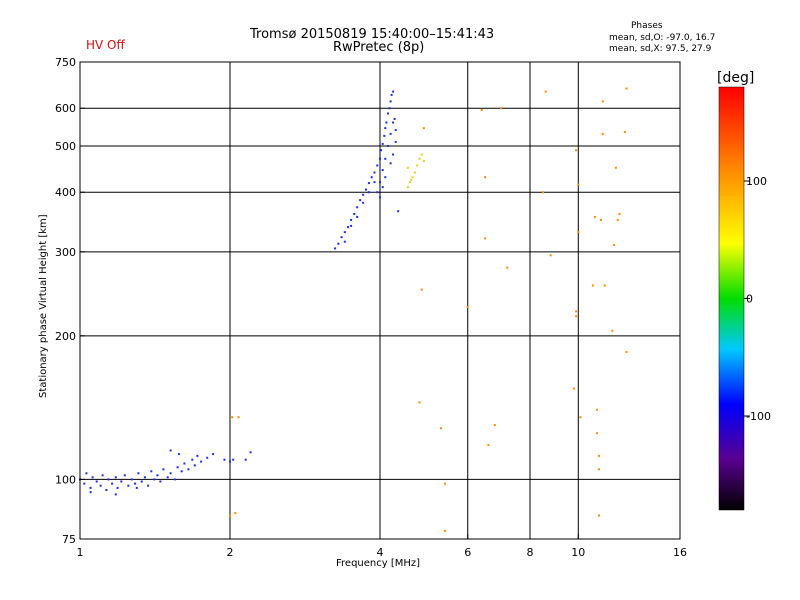  I want to click on phases-title: Phases, so click(647, 26).